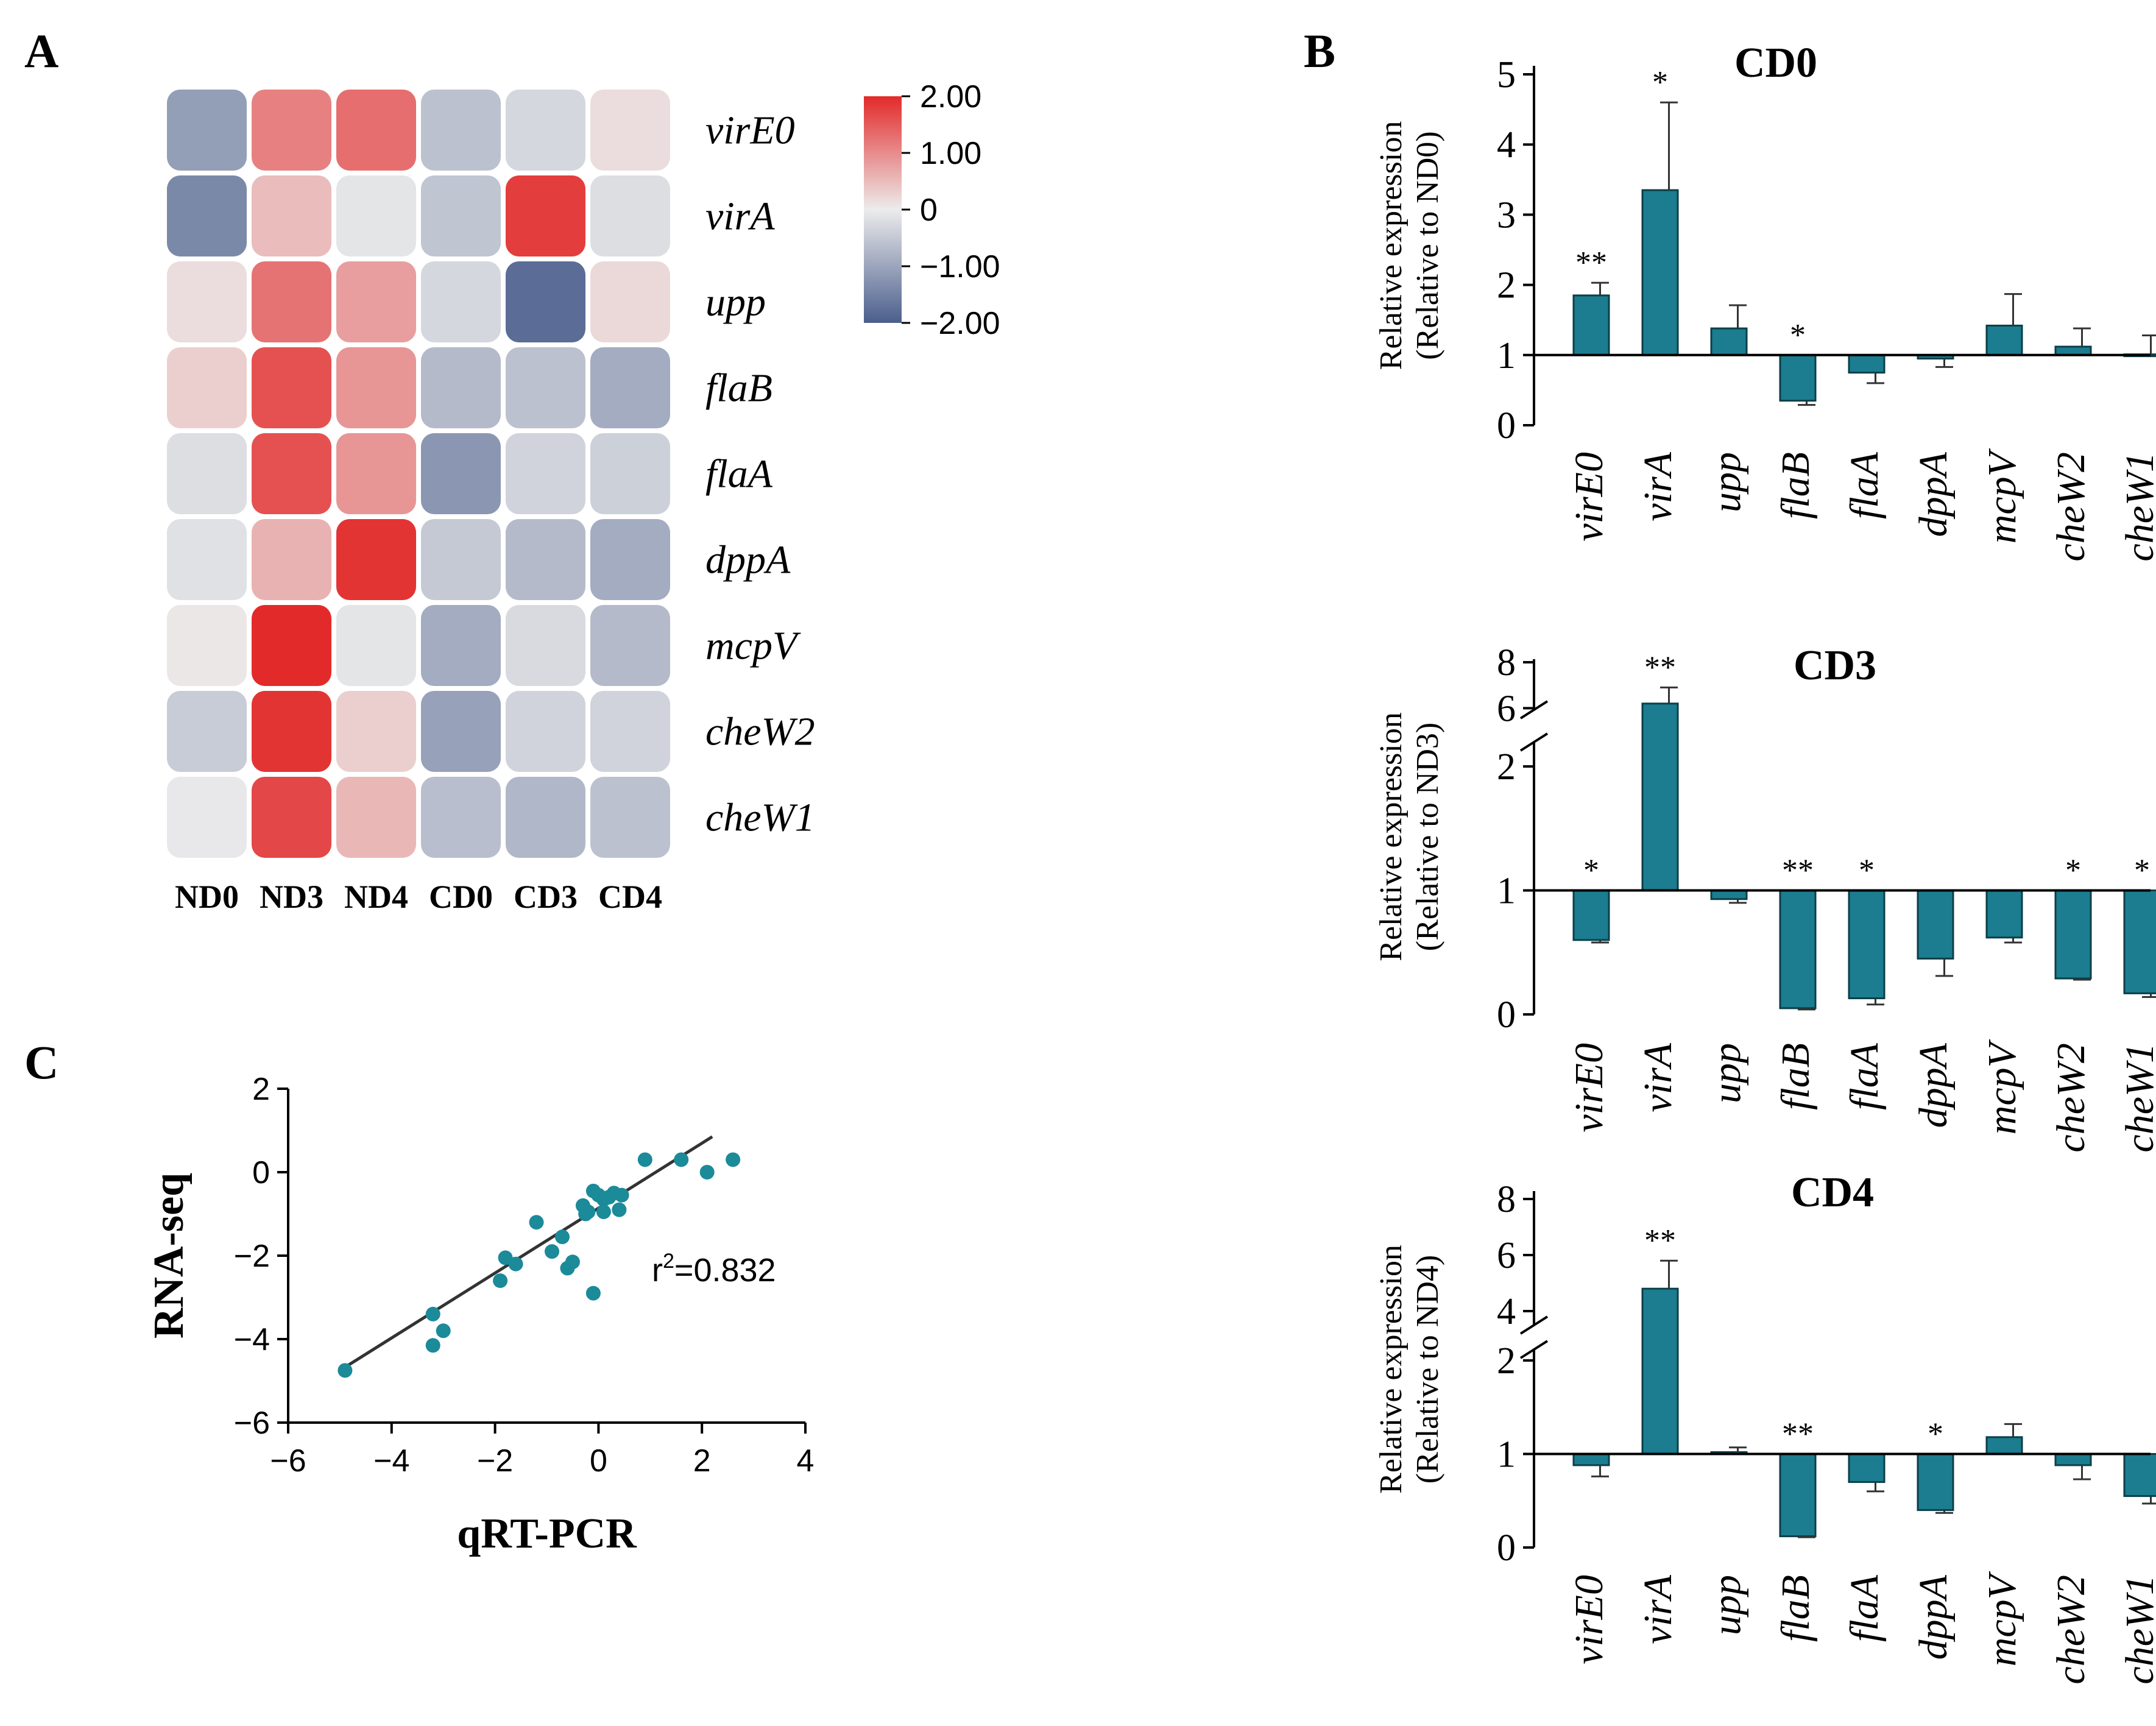  What do you see at coordinates (1534, 1325) in the screenshot?
I see `axis-break-mark` at bounding box center [1534, 1325].